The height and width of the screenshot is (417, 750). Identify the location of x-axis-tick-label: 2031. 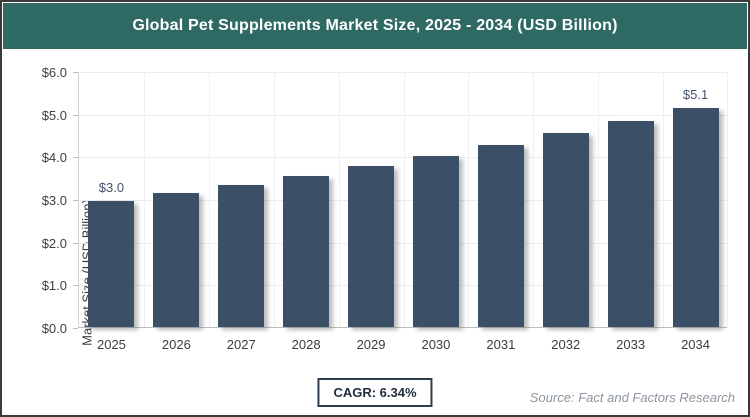
(501, 344).